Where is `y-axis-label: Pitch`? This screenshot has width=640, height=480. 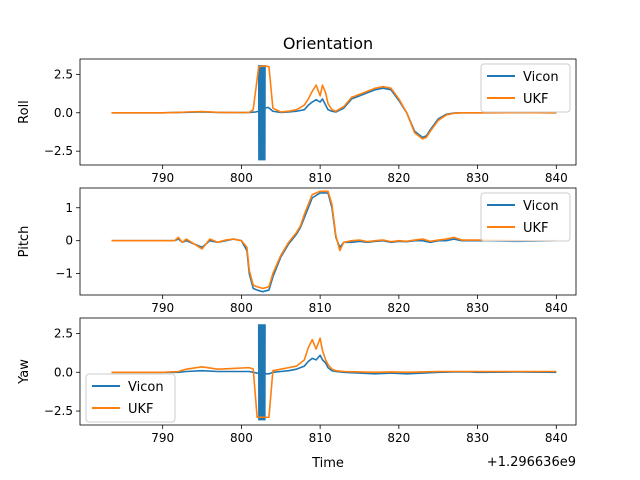 y-axis-label: Pitch is located at coordinates (24, 242).